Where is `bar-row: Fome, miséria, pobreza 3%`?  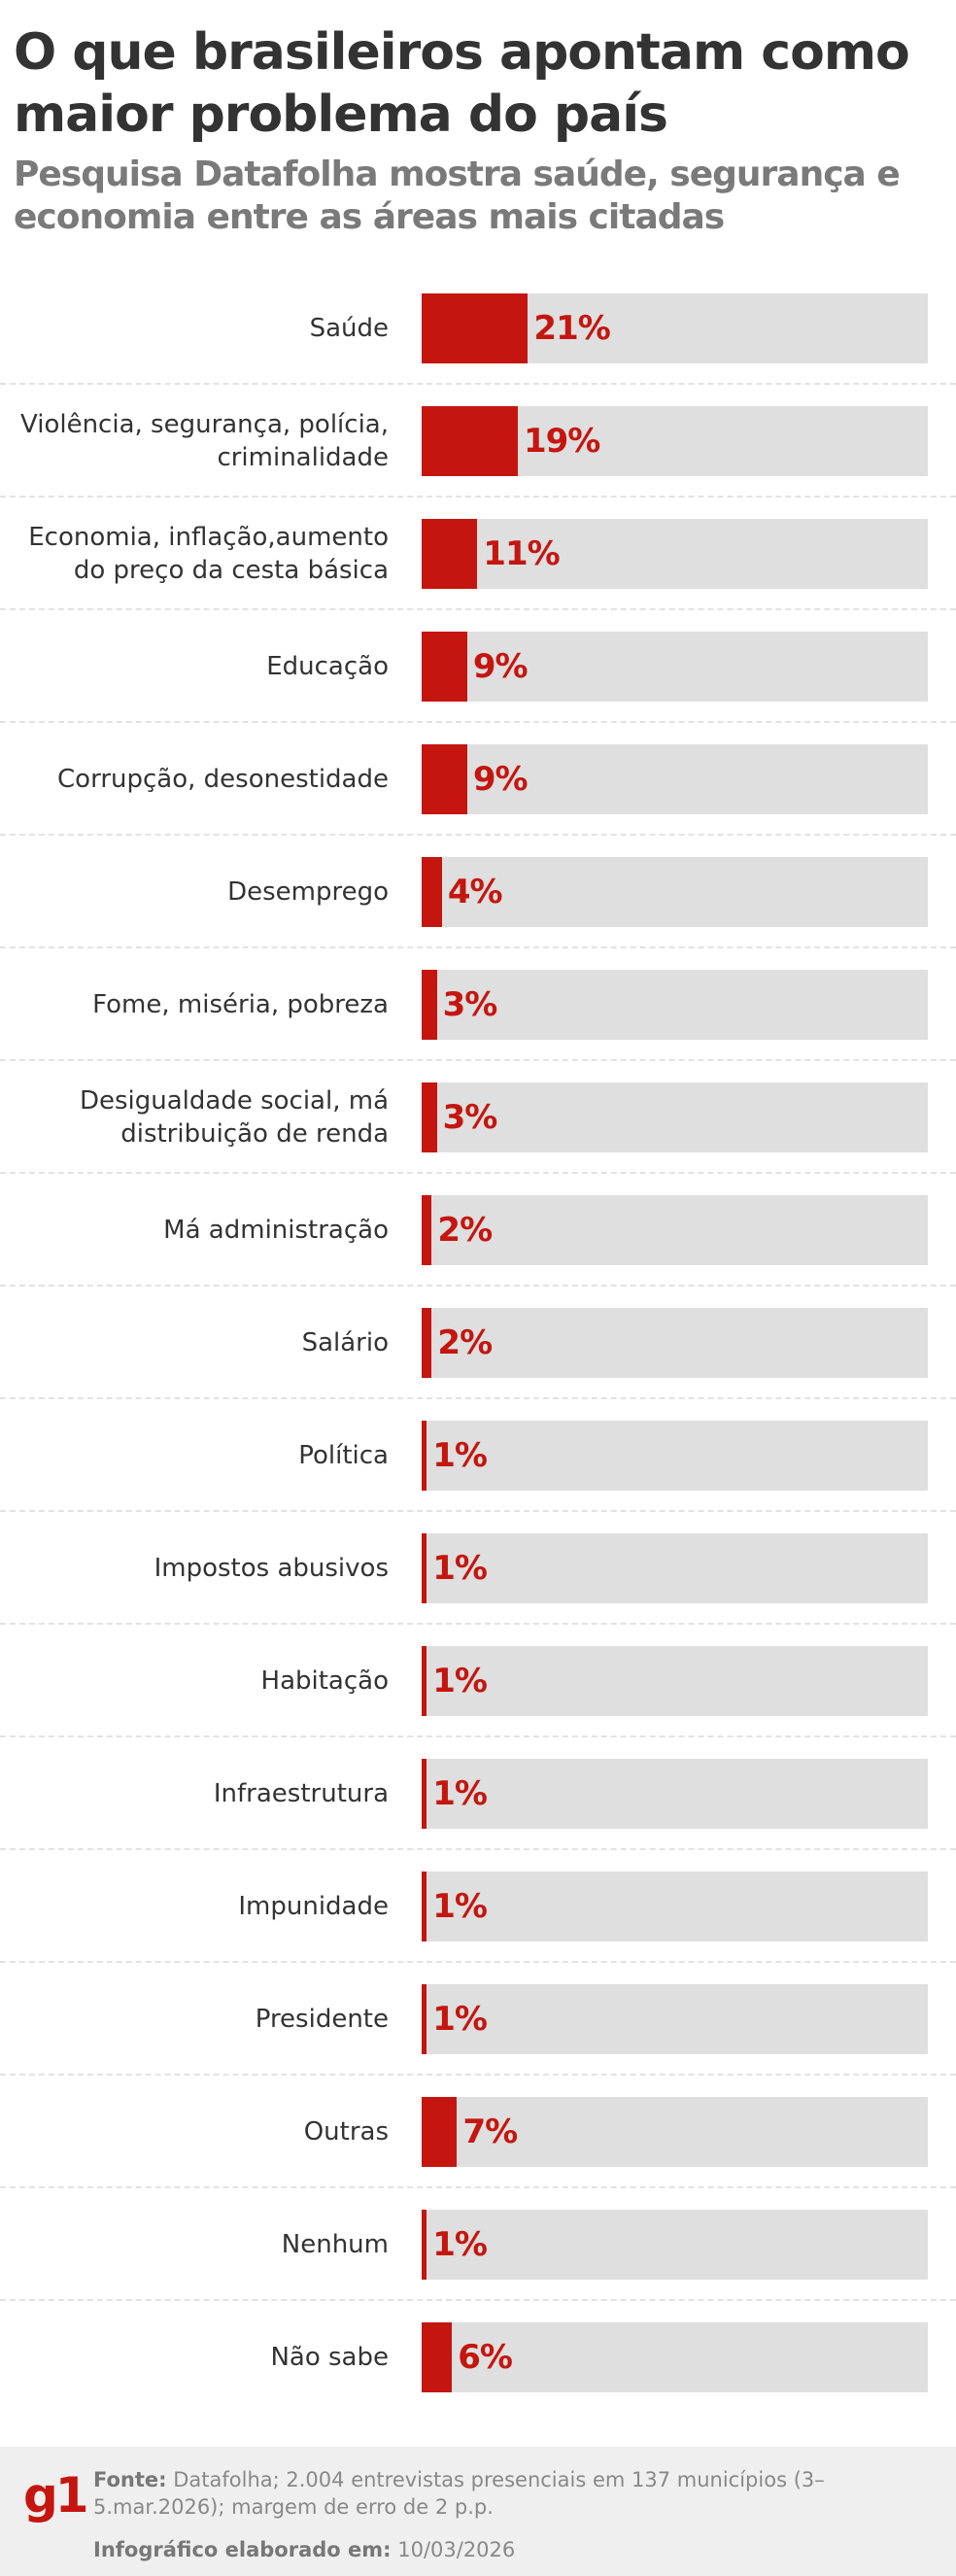 bar-row: Fome, miséria, pobreza 3% is located at coordinates (478, 1004).